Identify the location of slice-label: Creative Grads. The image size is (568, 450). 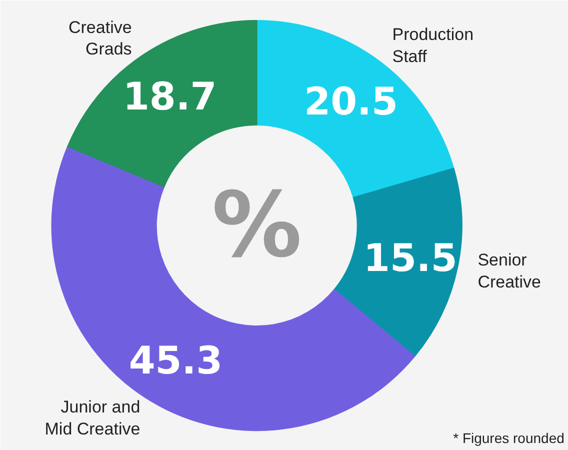
(100, 38).